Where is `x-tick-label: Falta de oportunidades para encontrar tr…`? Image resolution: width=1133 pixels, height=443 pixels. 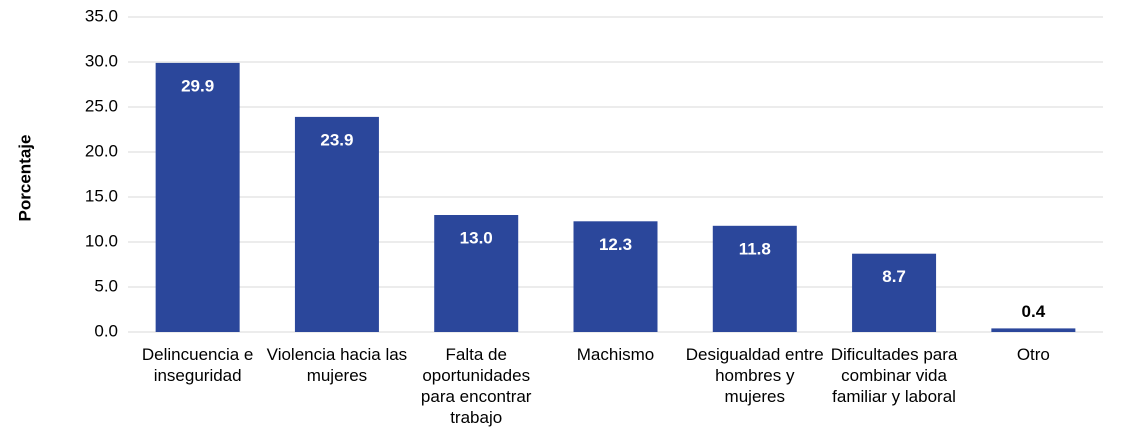 x-tick-label: Falta de oportunidades para encontrar tr… is located at coordinates (476, 386).